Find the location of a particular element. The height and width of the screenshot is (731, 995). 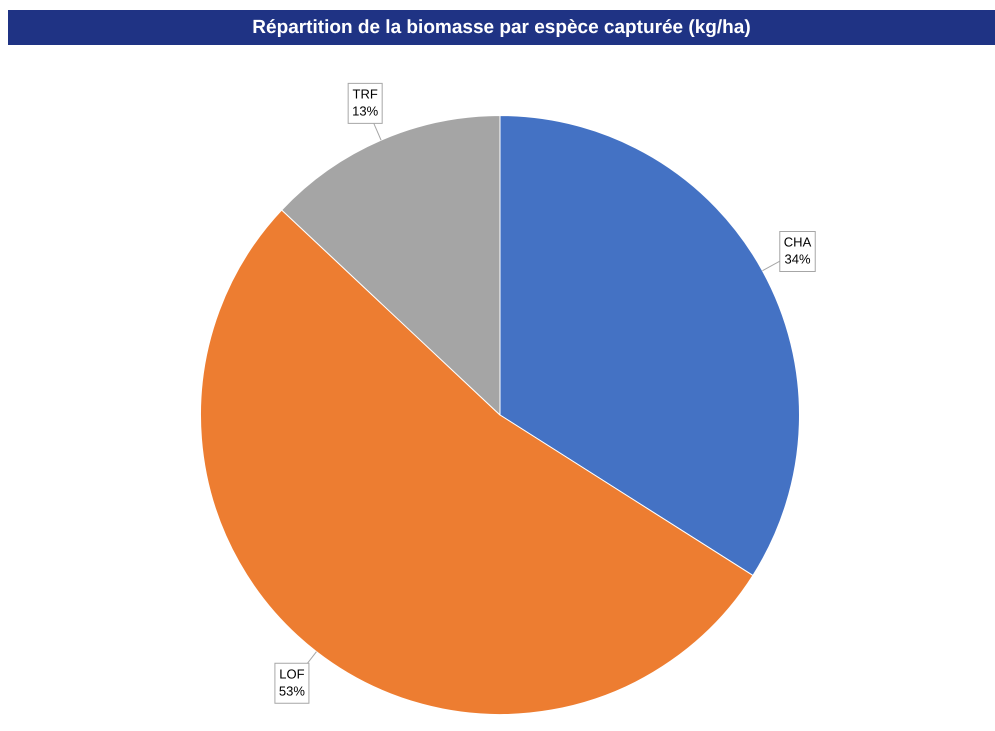

data-label: 53% is located at coordinates (292, 690).